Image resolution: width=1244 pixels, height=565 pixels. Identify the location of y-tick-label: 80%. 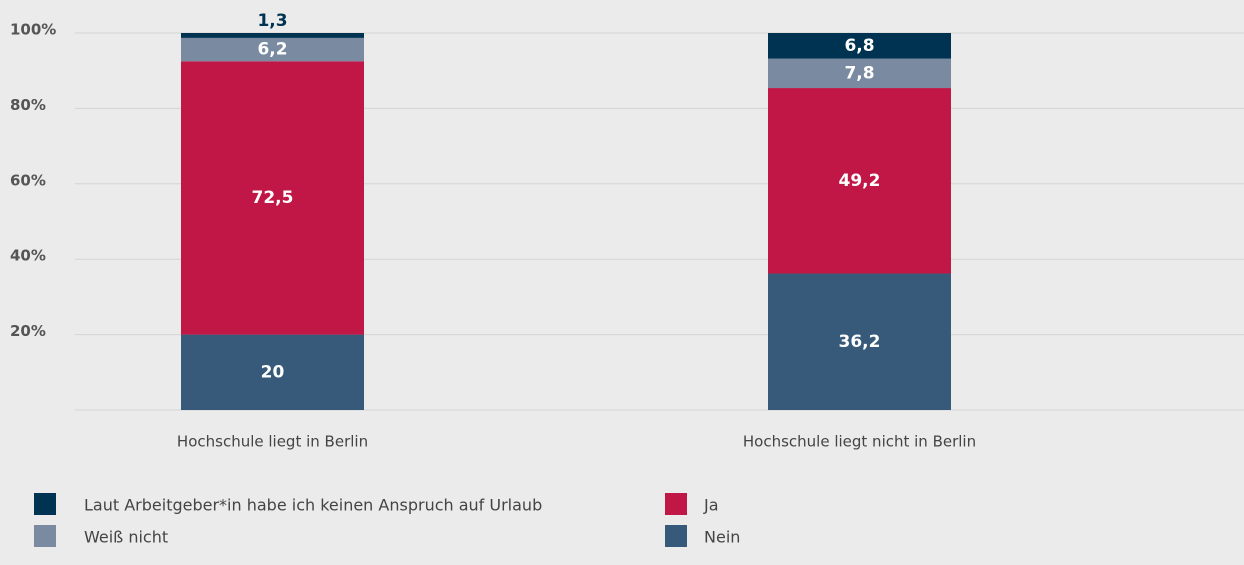
(28, 105).